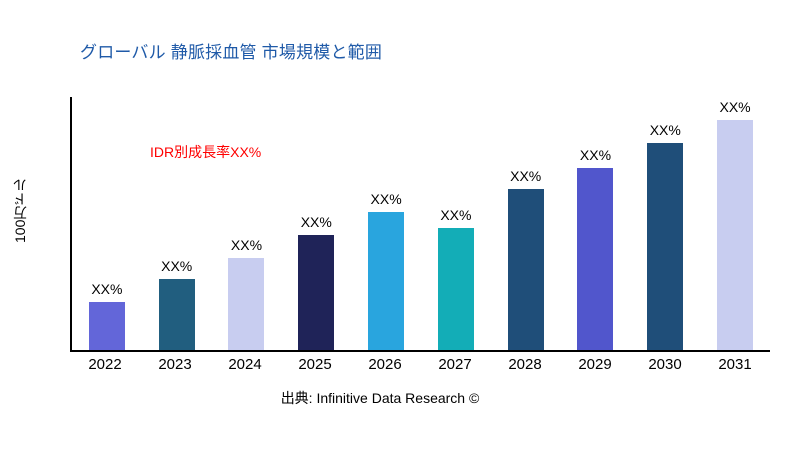 Image resolution: width=800 pixels, height=450 pixels. I want to click on x-tick-label: 2025, so click(315, 364).